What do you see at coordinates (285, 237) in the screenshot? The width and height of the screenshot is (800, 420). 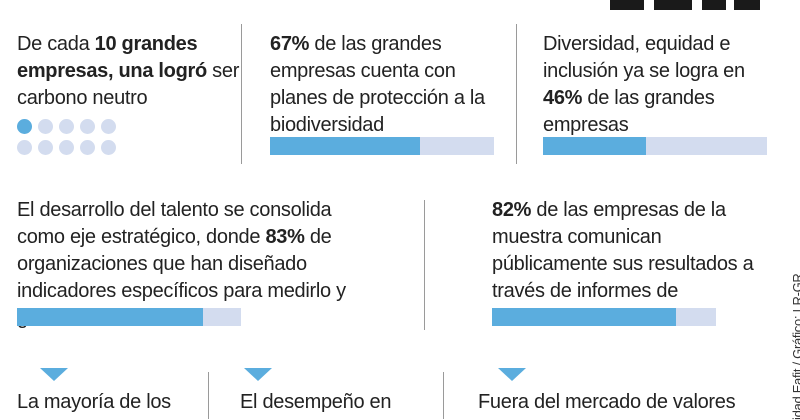 I see `stat-highlight: 83%` at bounding box center [285, 237].